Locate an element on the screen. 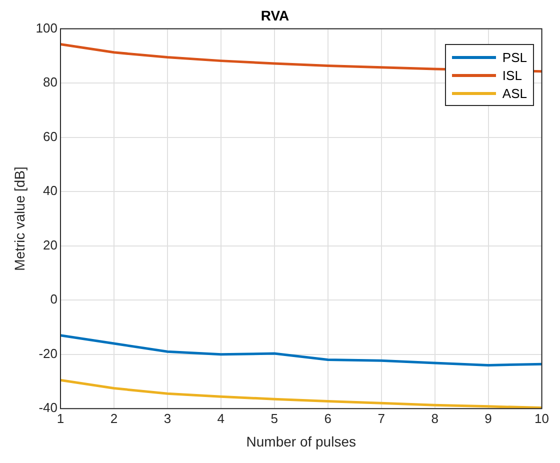  x-tick-label: 1 is located at coordinates (60, 418).